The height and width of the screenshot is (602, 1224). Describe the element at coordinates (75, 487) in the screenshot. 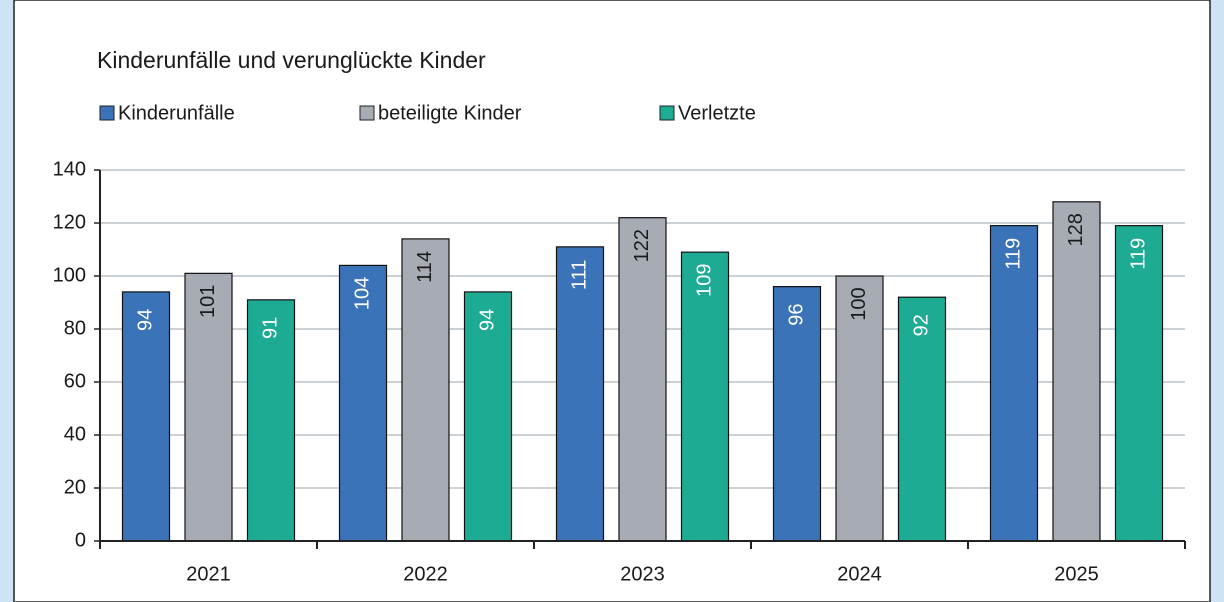

I see `y-tick-label: 20` at that location.